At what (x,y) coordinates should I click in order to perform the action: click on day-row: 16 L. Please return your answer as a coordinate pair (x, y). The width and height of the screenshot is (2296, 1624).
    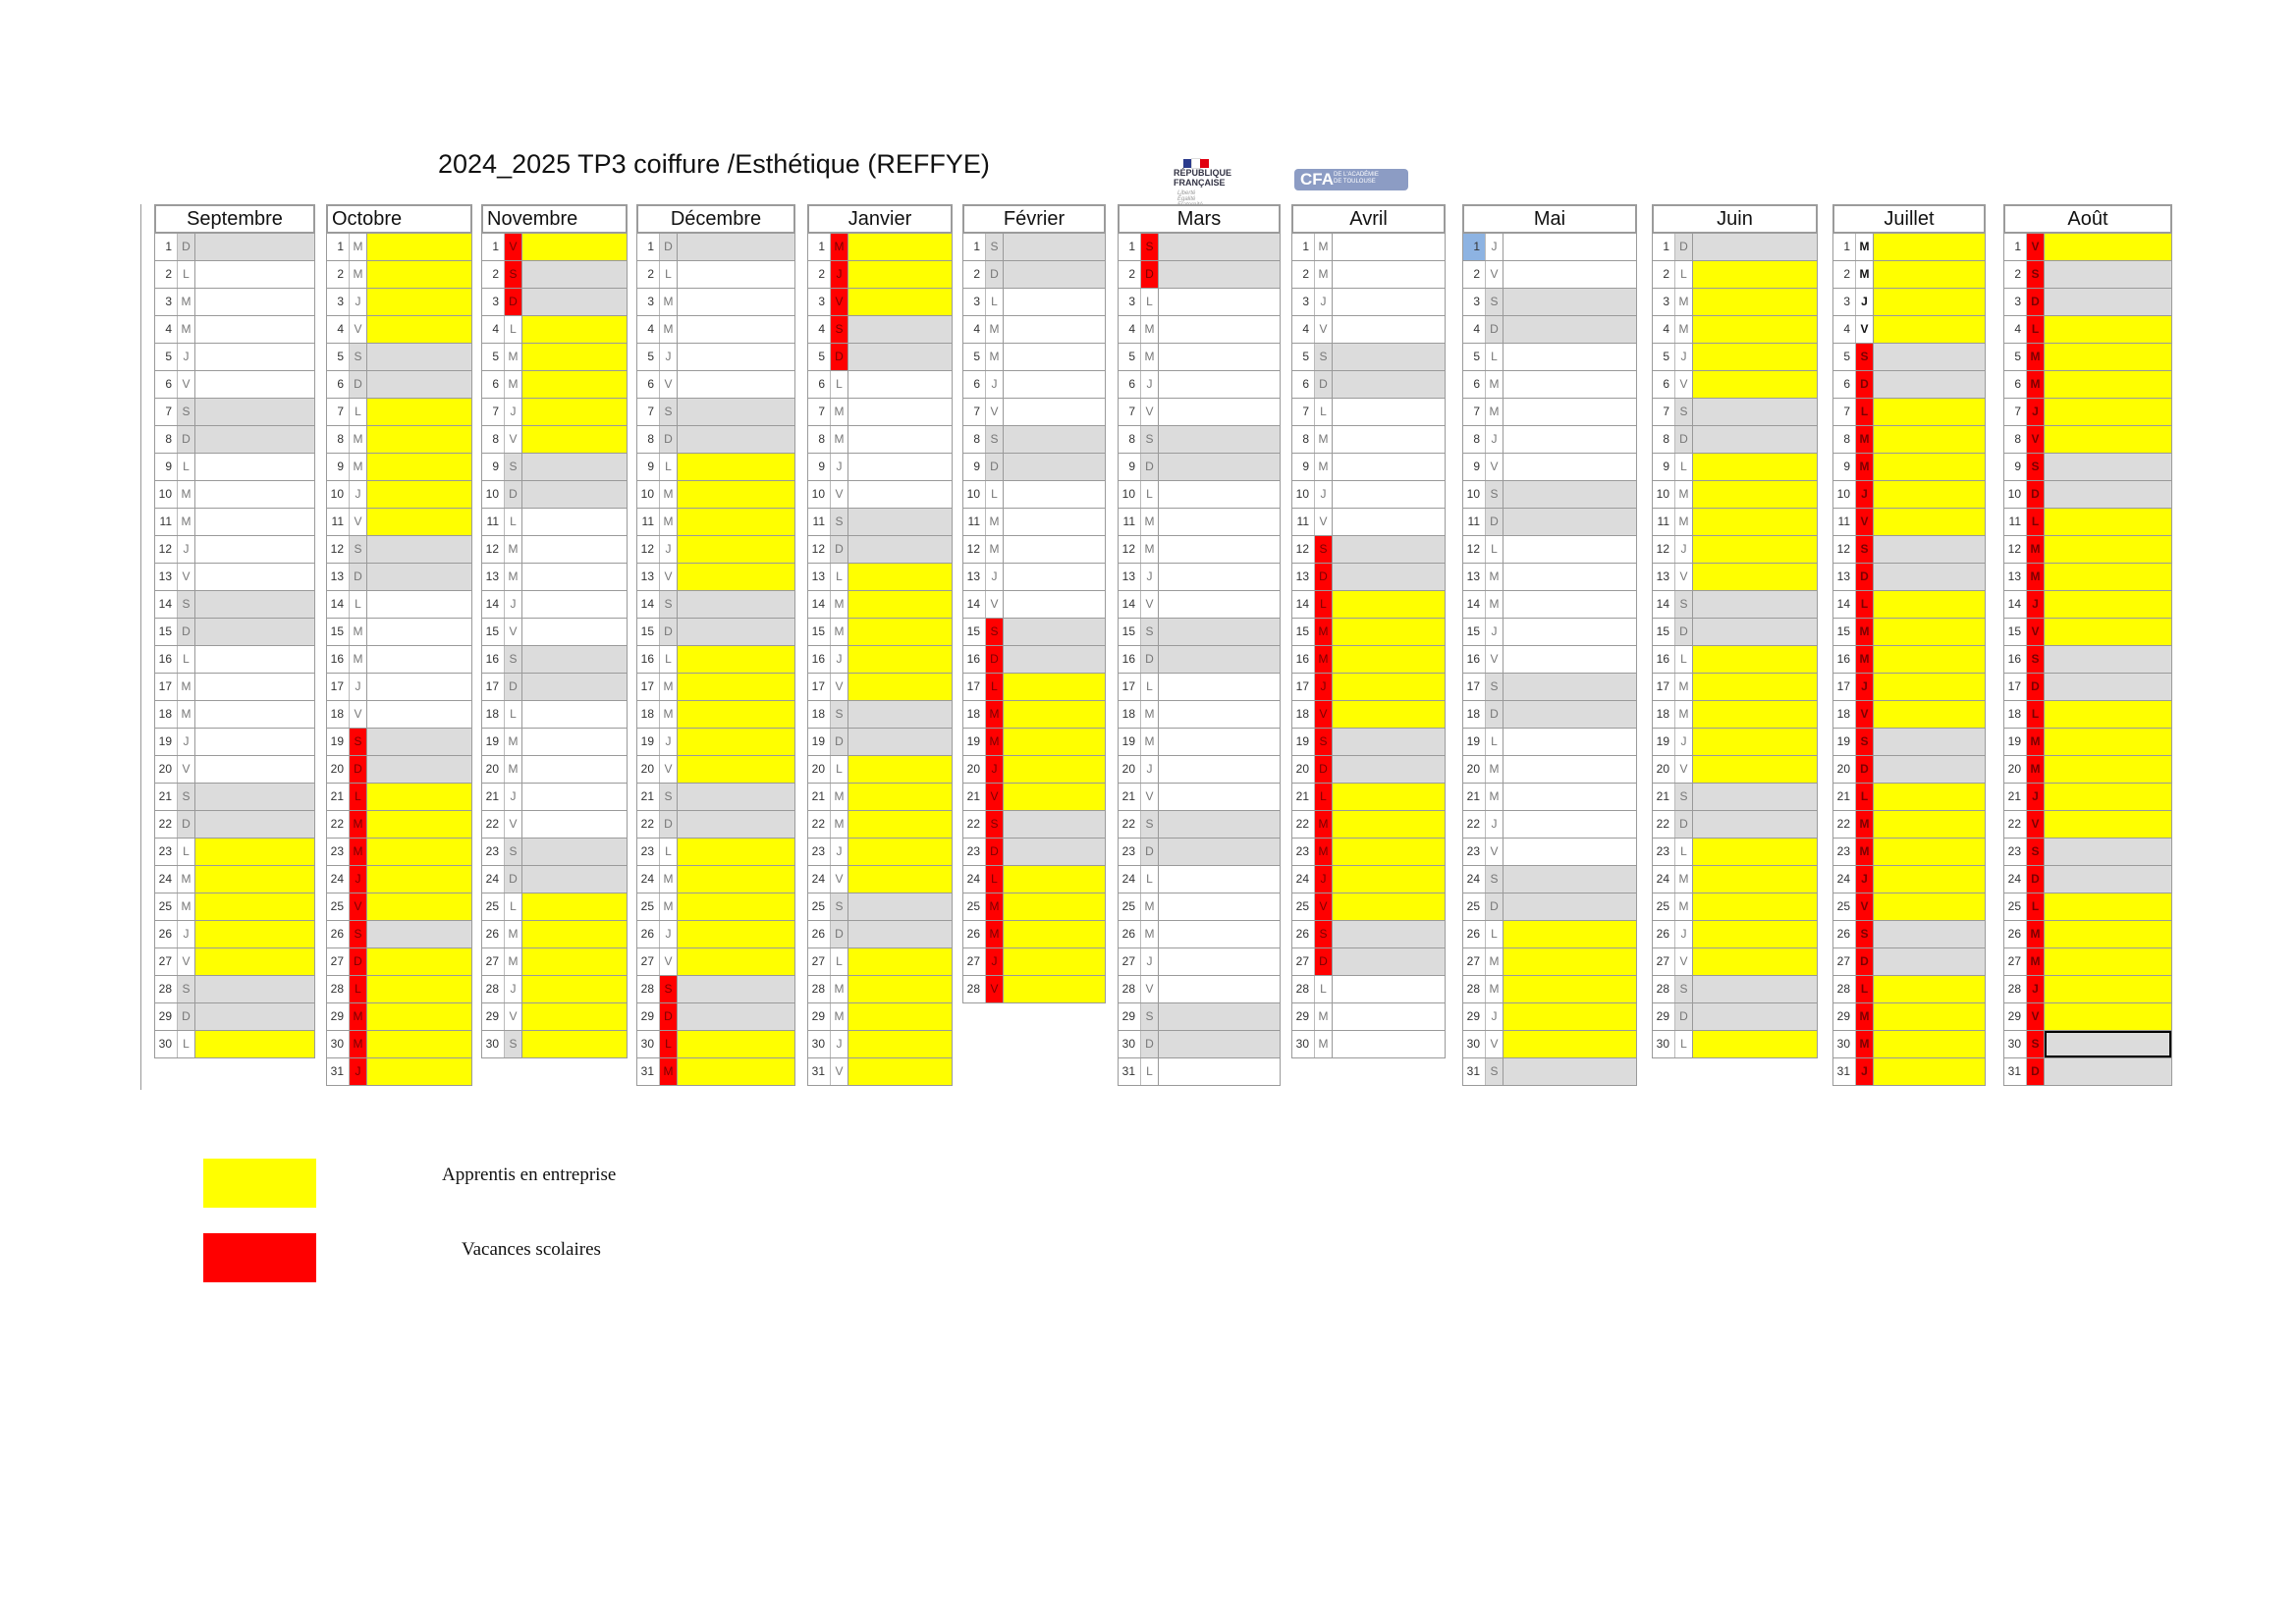
    Looking at the image, I should click on (715, 660).